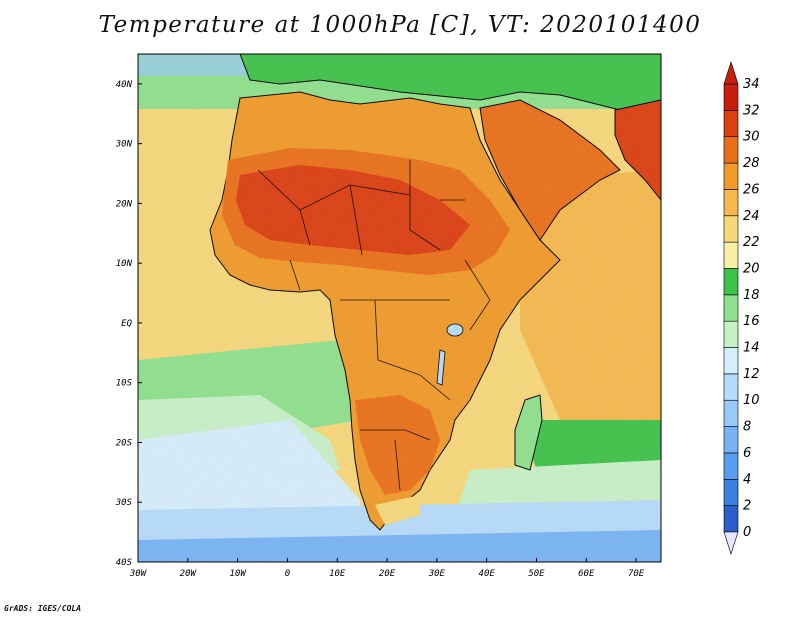 The width and height of the screenshot is (800, 618). What do you see at coordinates (751, 137) in the screenshot?
I see `colorbar-label: 30` at bounding box center [751, 137].